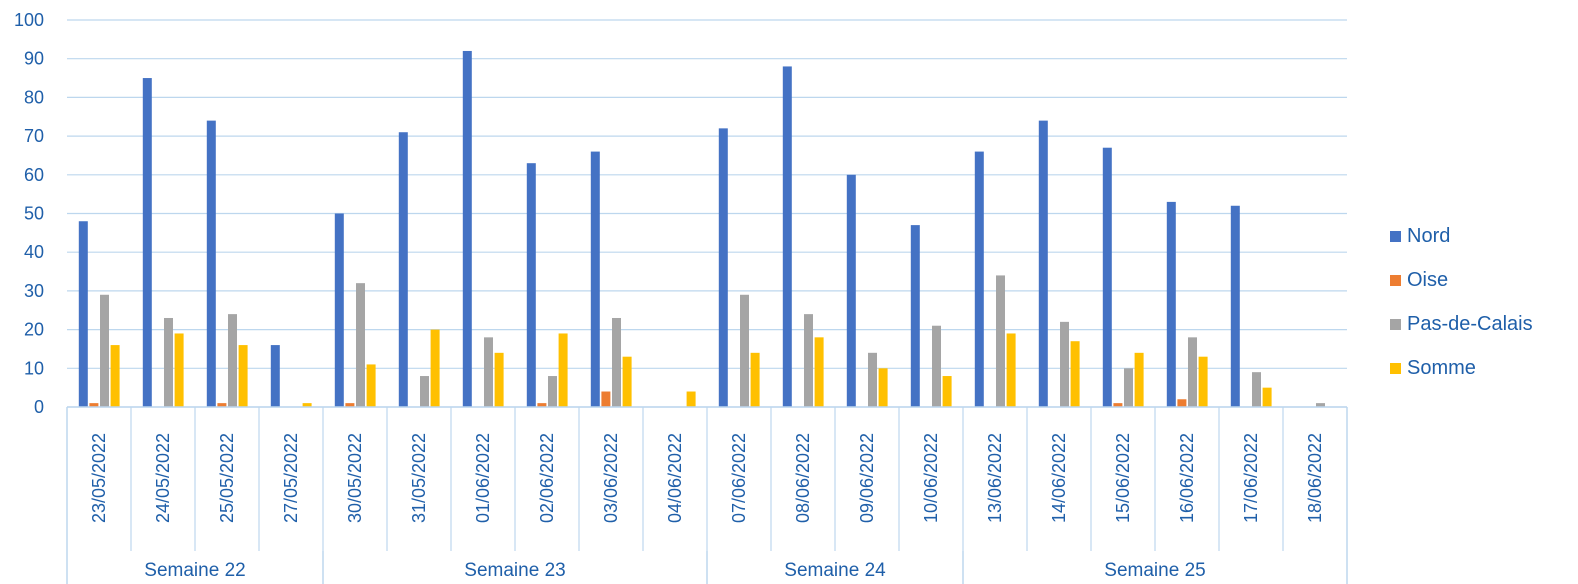  What do you see at coordinates (835, 570) in the screenshot?
I see `group-label: Semaine 24` at bounding box center [835, 570].